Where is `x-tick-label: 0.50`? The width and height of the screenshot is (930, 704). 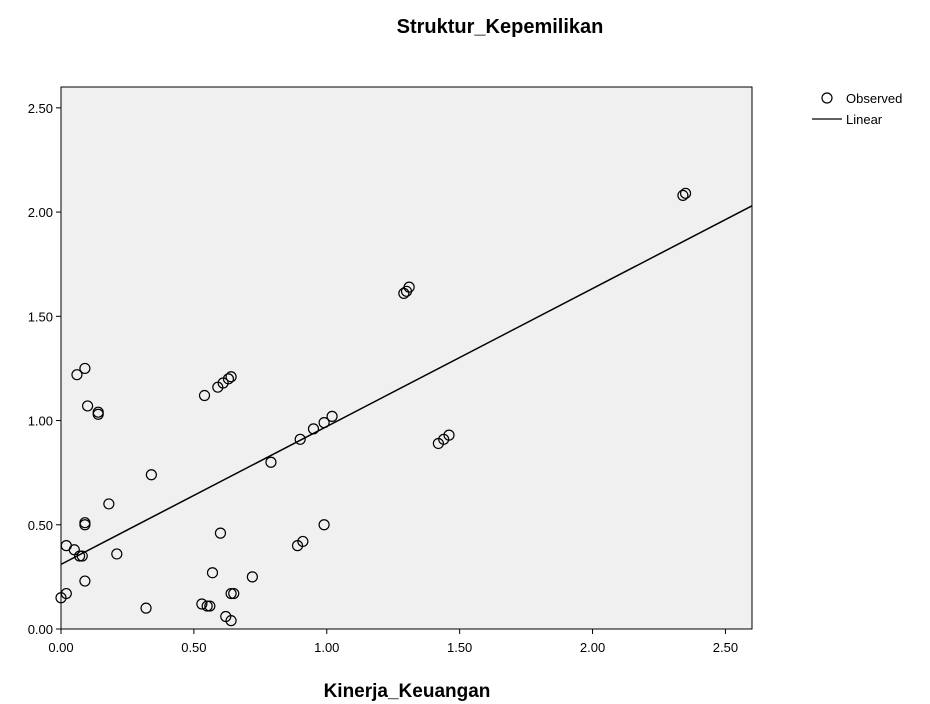 x-tick-label: 0.50 is located at coordinates (193, 647).